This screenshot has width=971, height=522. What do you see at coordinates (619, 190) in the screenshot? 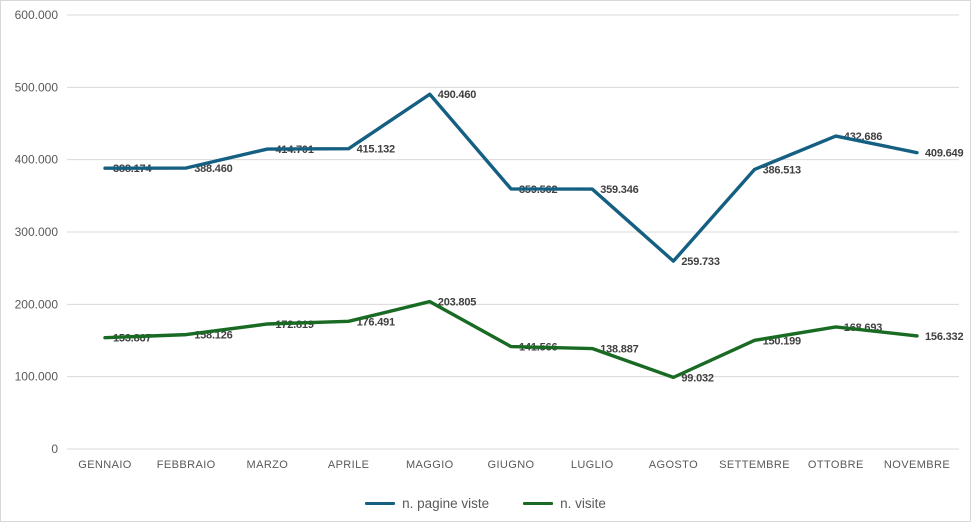
I see `data-label-pagine-viste: 359.346` at bounding box center [619, 190].